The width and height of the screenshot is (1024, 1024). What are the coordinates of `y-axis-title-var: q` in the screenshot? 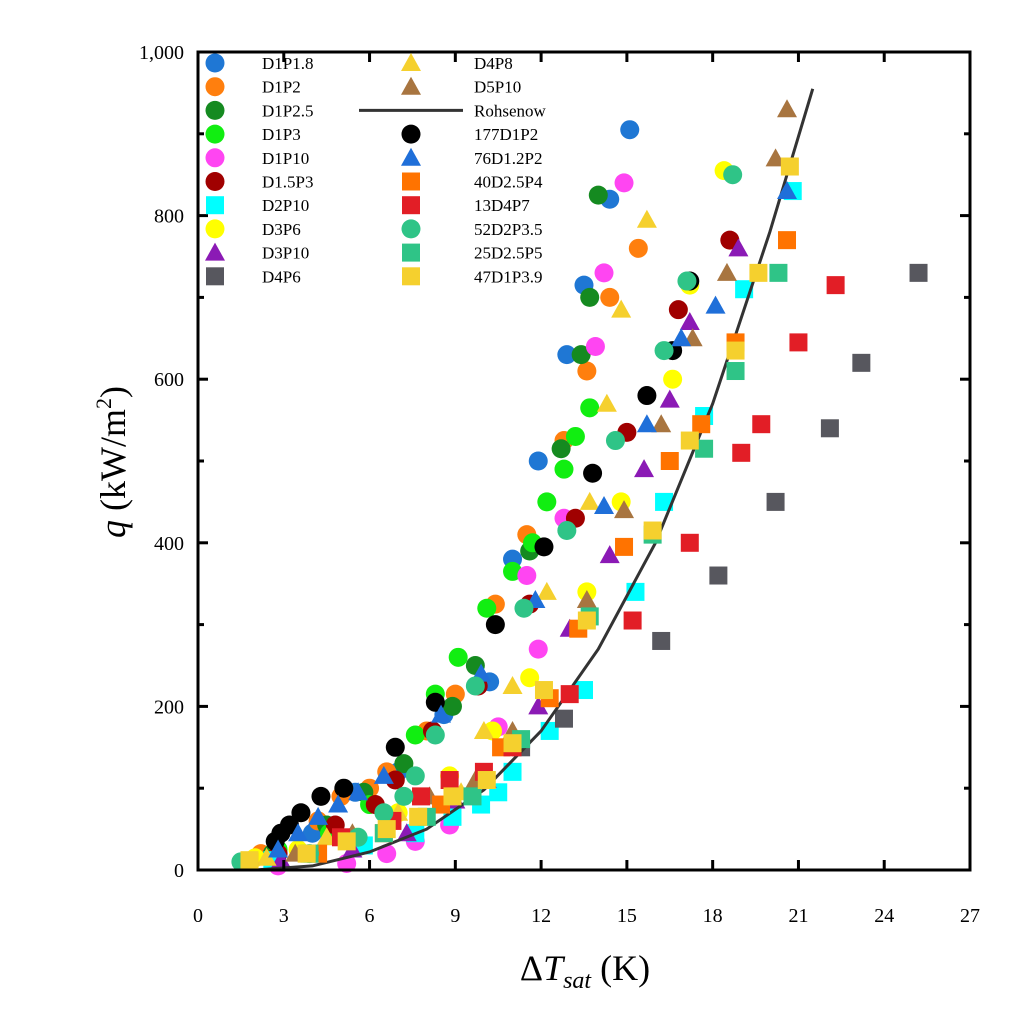 It's located at (113, 529).